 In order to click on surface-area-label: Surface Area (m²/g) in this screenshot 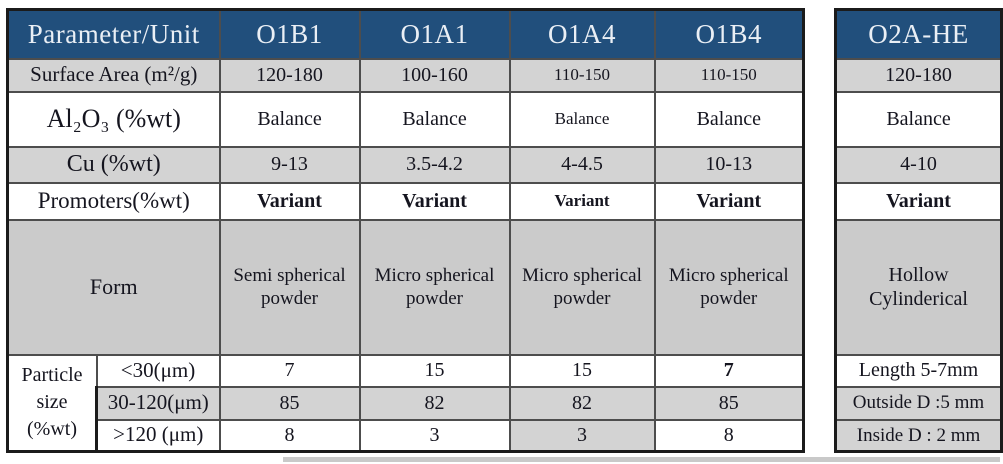, I will do `click(113, 75)`.